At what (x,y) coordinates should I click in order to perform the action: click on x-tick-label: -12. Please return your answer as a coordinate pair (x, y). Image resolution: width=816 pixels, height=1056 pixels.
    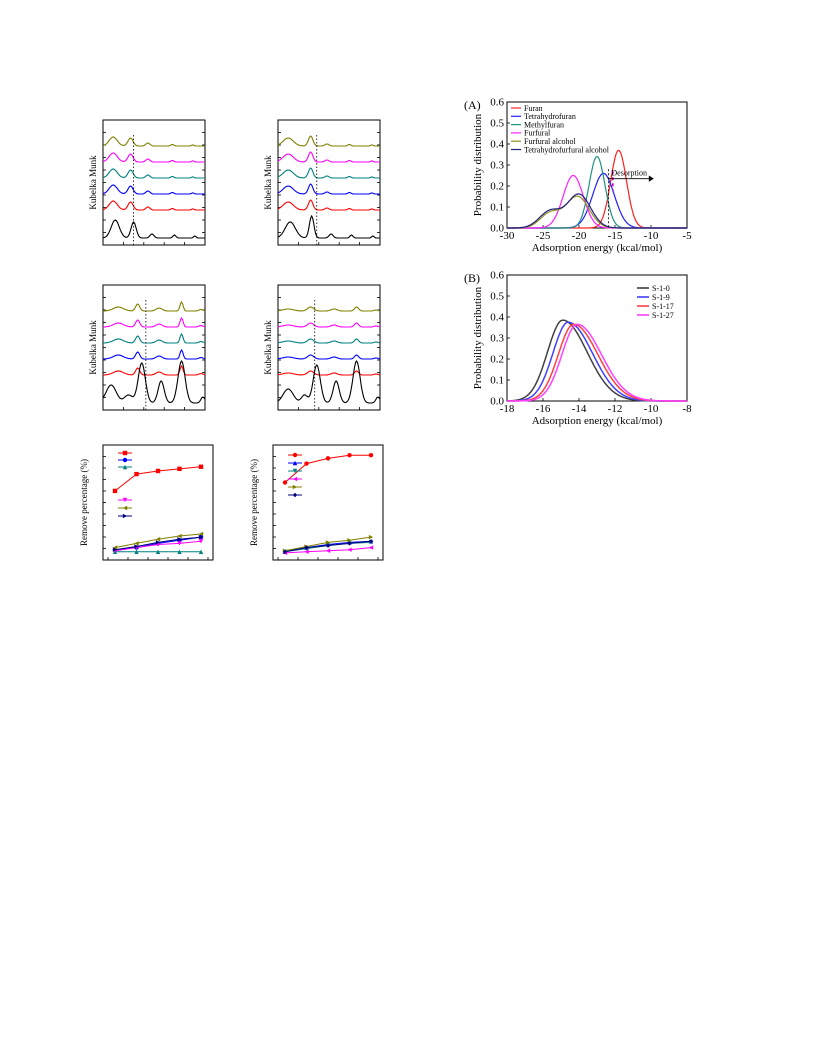
    Looking at the image, I should click on (615, 409).